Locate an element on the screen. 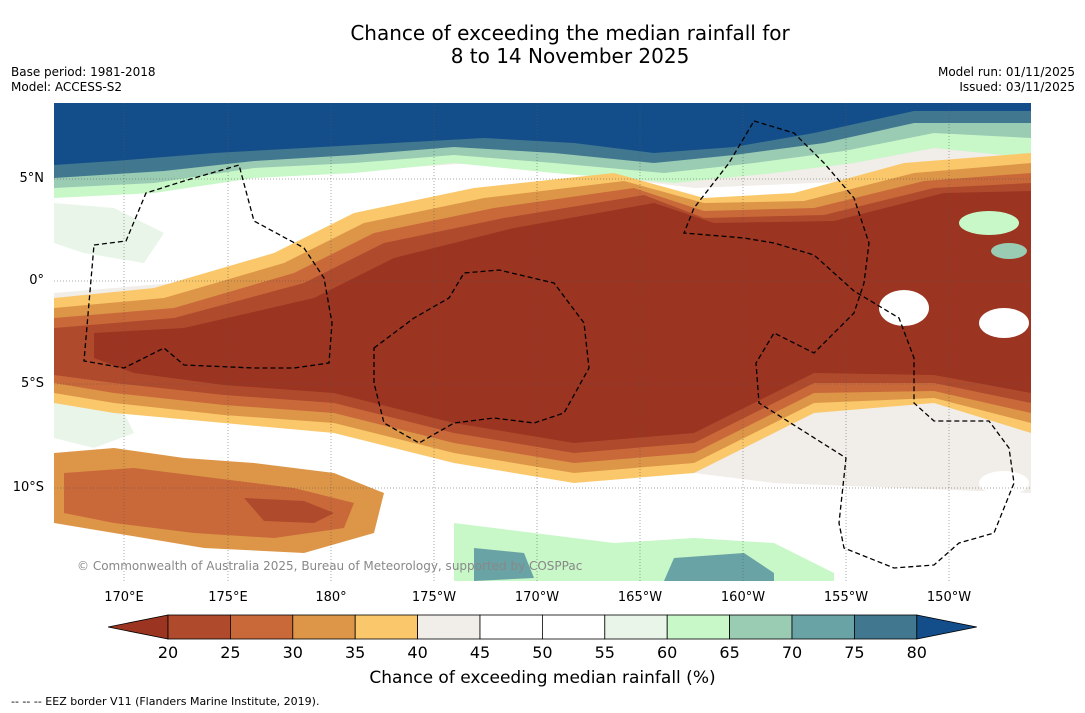 This screenshot has width=1085, height=713. lat-label-5n: 5°N is located at coordinates (32, 178).